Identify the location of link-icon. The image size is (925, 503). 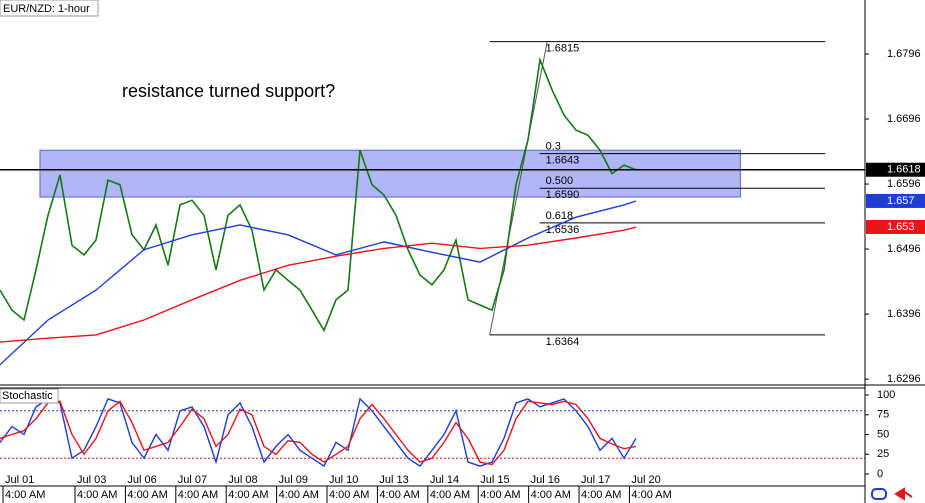
(879, 494).